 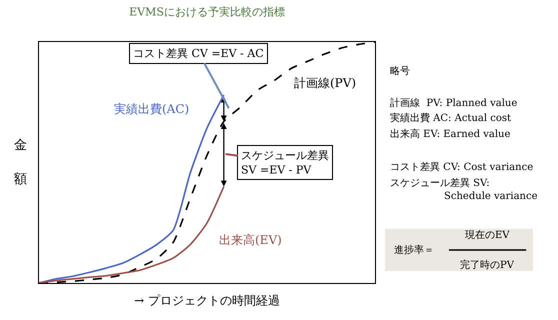 What do you see at coordinates (250, 240) in the screenshot?
I see `series-label: 出来高(EV)` at bounding box center [250, 240].